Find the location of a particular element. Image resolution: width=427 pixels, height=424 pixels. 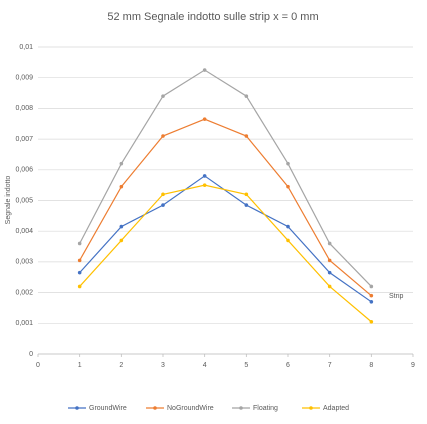

x-tick-label: 9 is located at coordinates (413, 365).